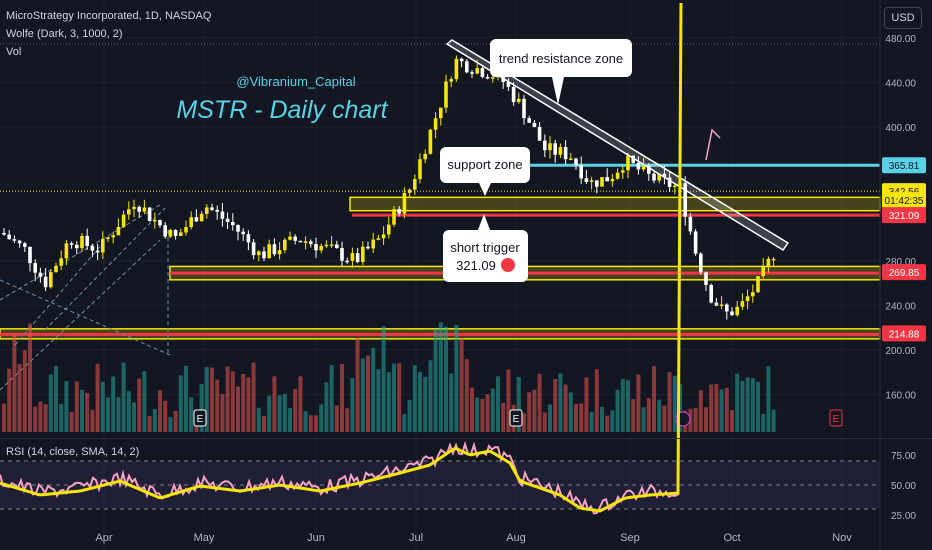 Image resolution: width=932 pixels, height=550 pixels. Describe the element at coordinates (14, 52) in the screenshot. I see `volume-indicator-label: Vol` at that location.